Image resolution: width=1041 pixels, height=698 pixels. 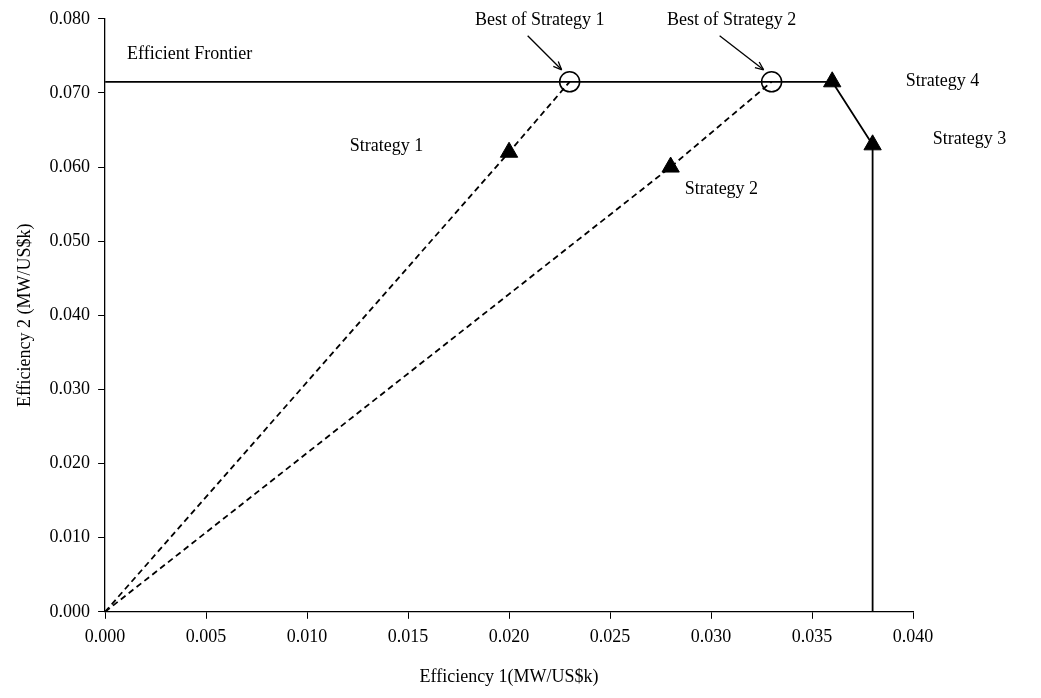 I want to click on annotation: Best of Strategy 1, so click(x=539, y=18).